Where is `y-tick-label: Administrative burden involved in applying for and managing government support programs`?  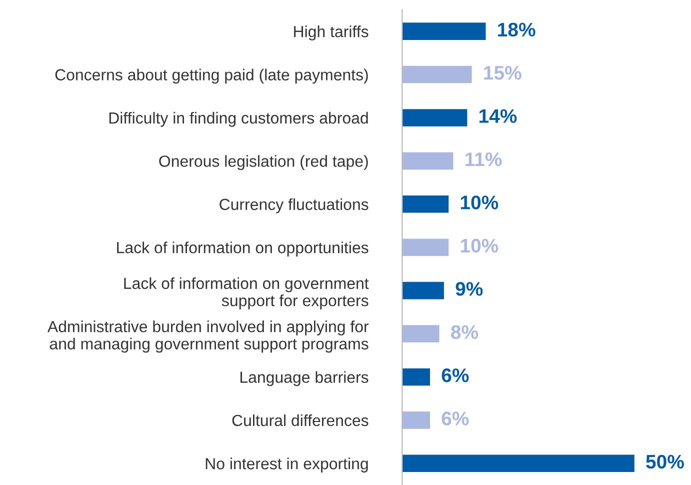 y-tick-label: Administrative burden involved in applying for and managing government support programs is located at coordinates (208, 336).